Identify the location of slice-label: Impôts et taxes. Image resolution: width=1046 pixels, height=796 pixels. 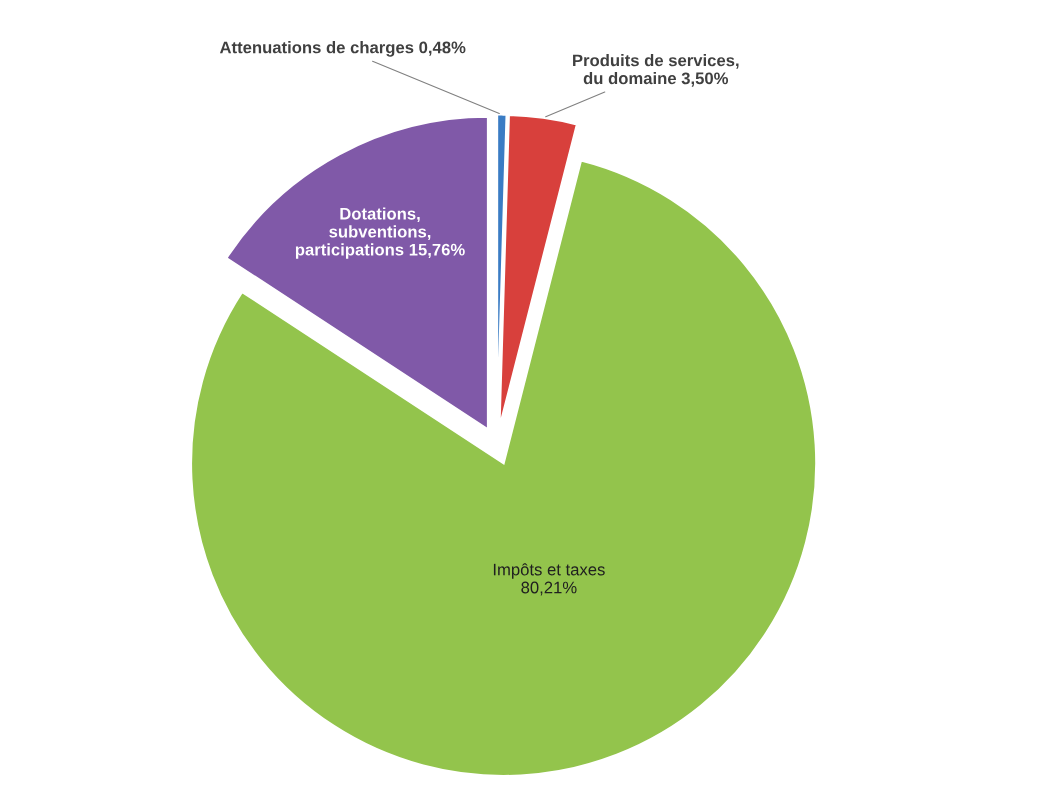
(549, 571).